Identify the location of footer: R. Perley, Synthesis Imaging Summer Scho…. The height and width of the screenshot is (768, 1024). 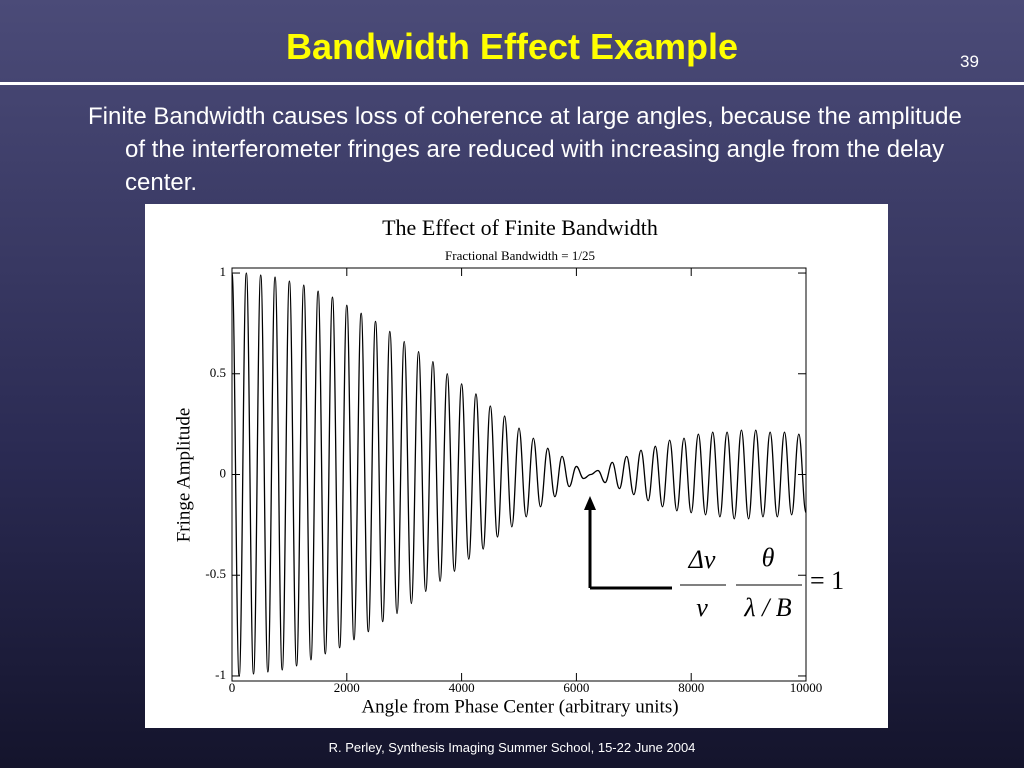
(512, 747).